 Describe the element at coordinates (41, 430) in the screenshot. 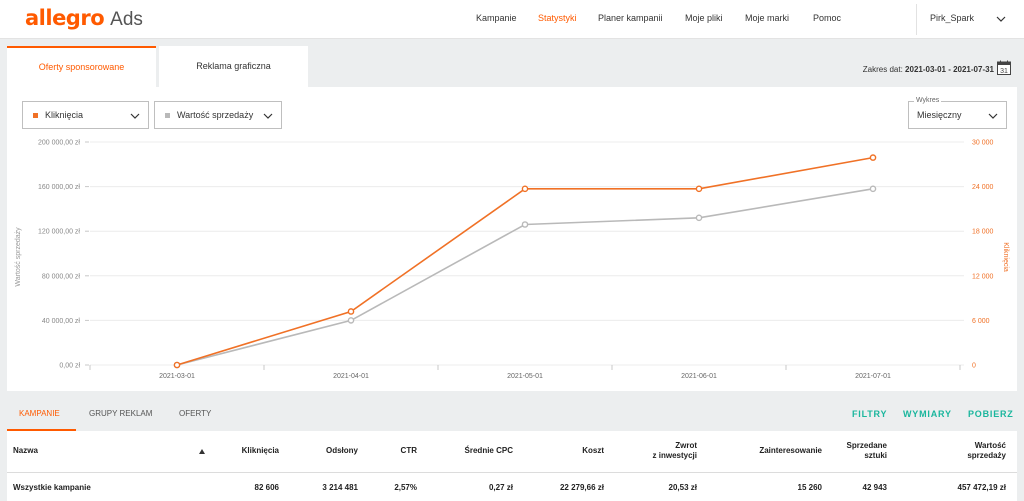

I see `active-tab-indicator` at that location.